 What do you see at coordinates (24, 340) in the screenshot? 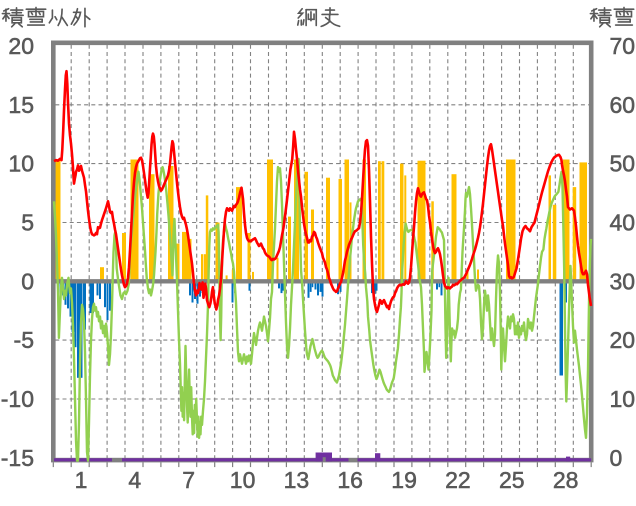
I see `svg-text: -5` at bounding box center [24, 340].